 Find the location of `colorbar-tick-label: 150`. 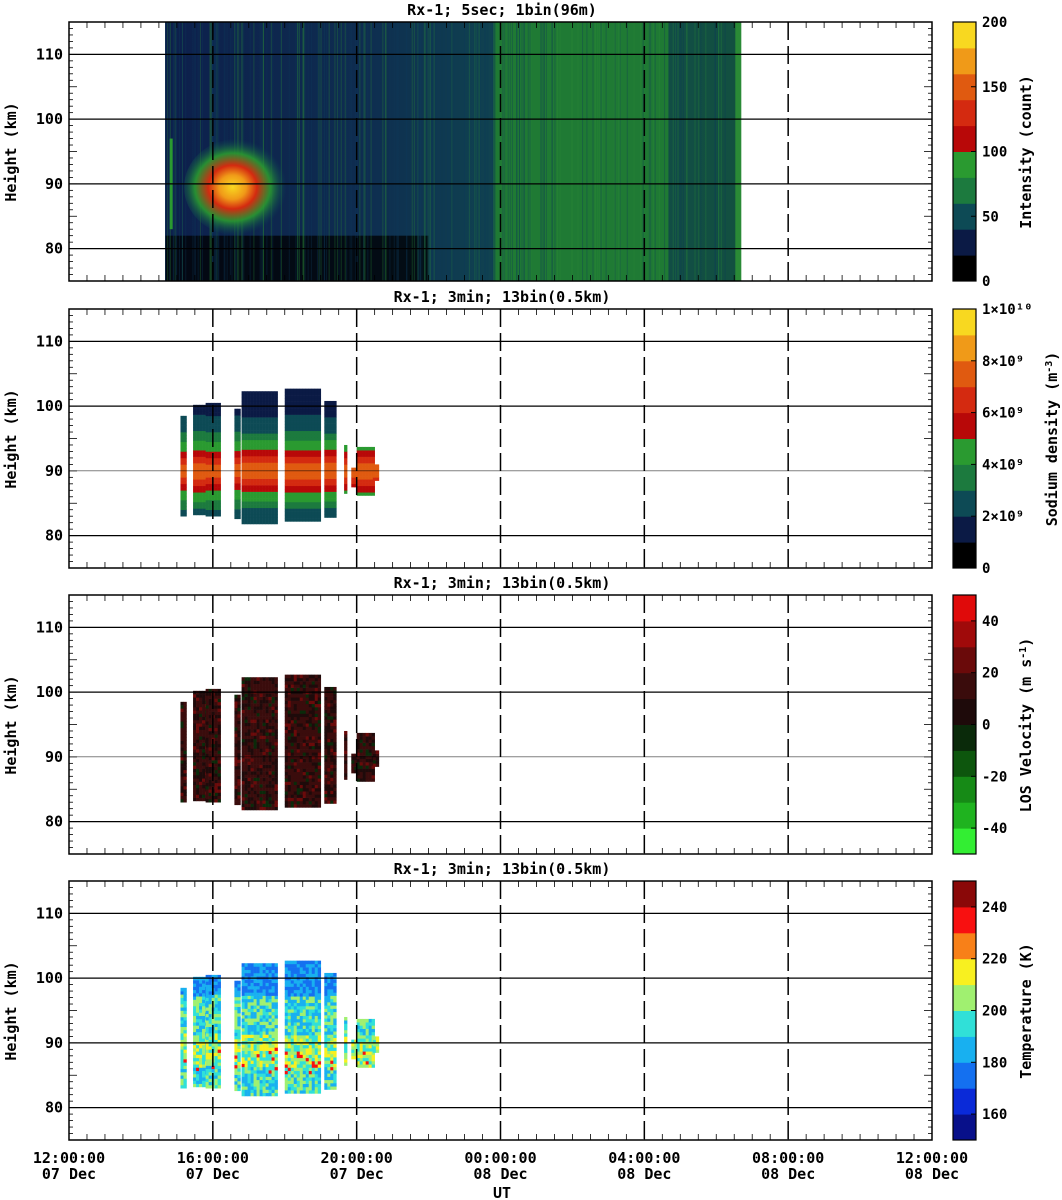

colorbar-tick-label: 150 is located at coordinates (994, 88).